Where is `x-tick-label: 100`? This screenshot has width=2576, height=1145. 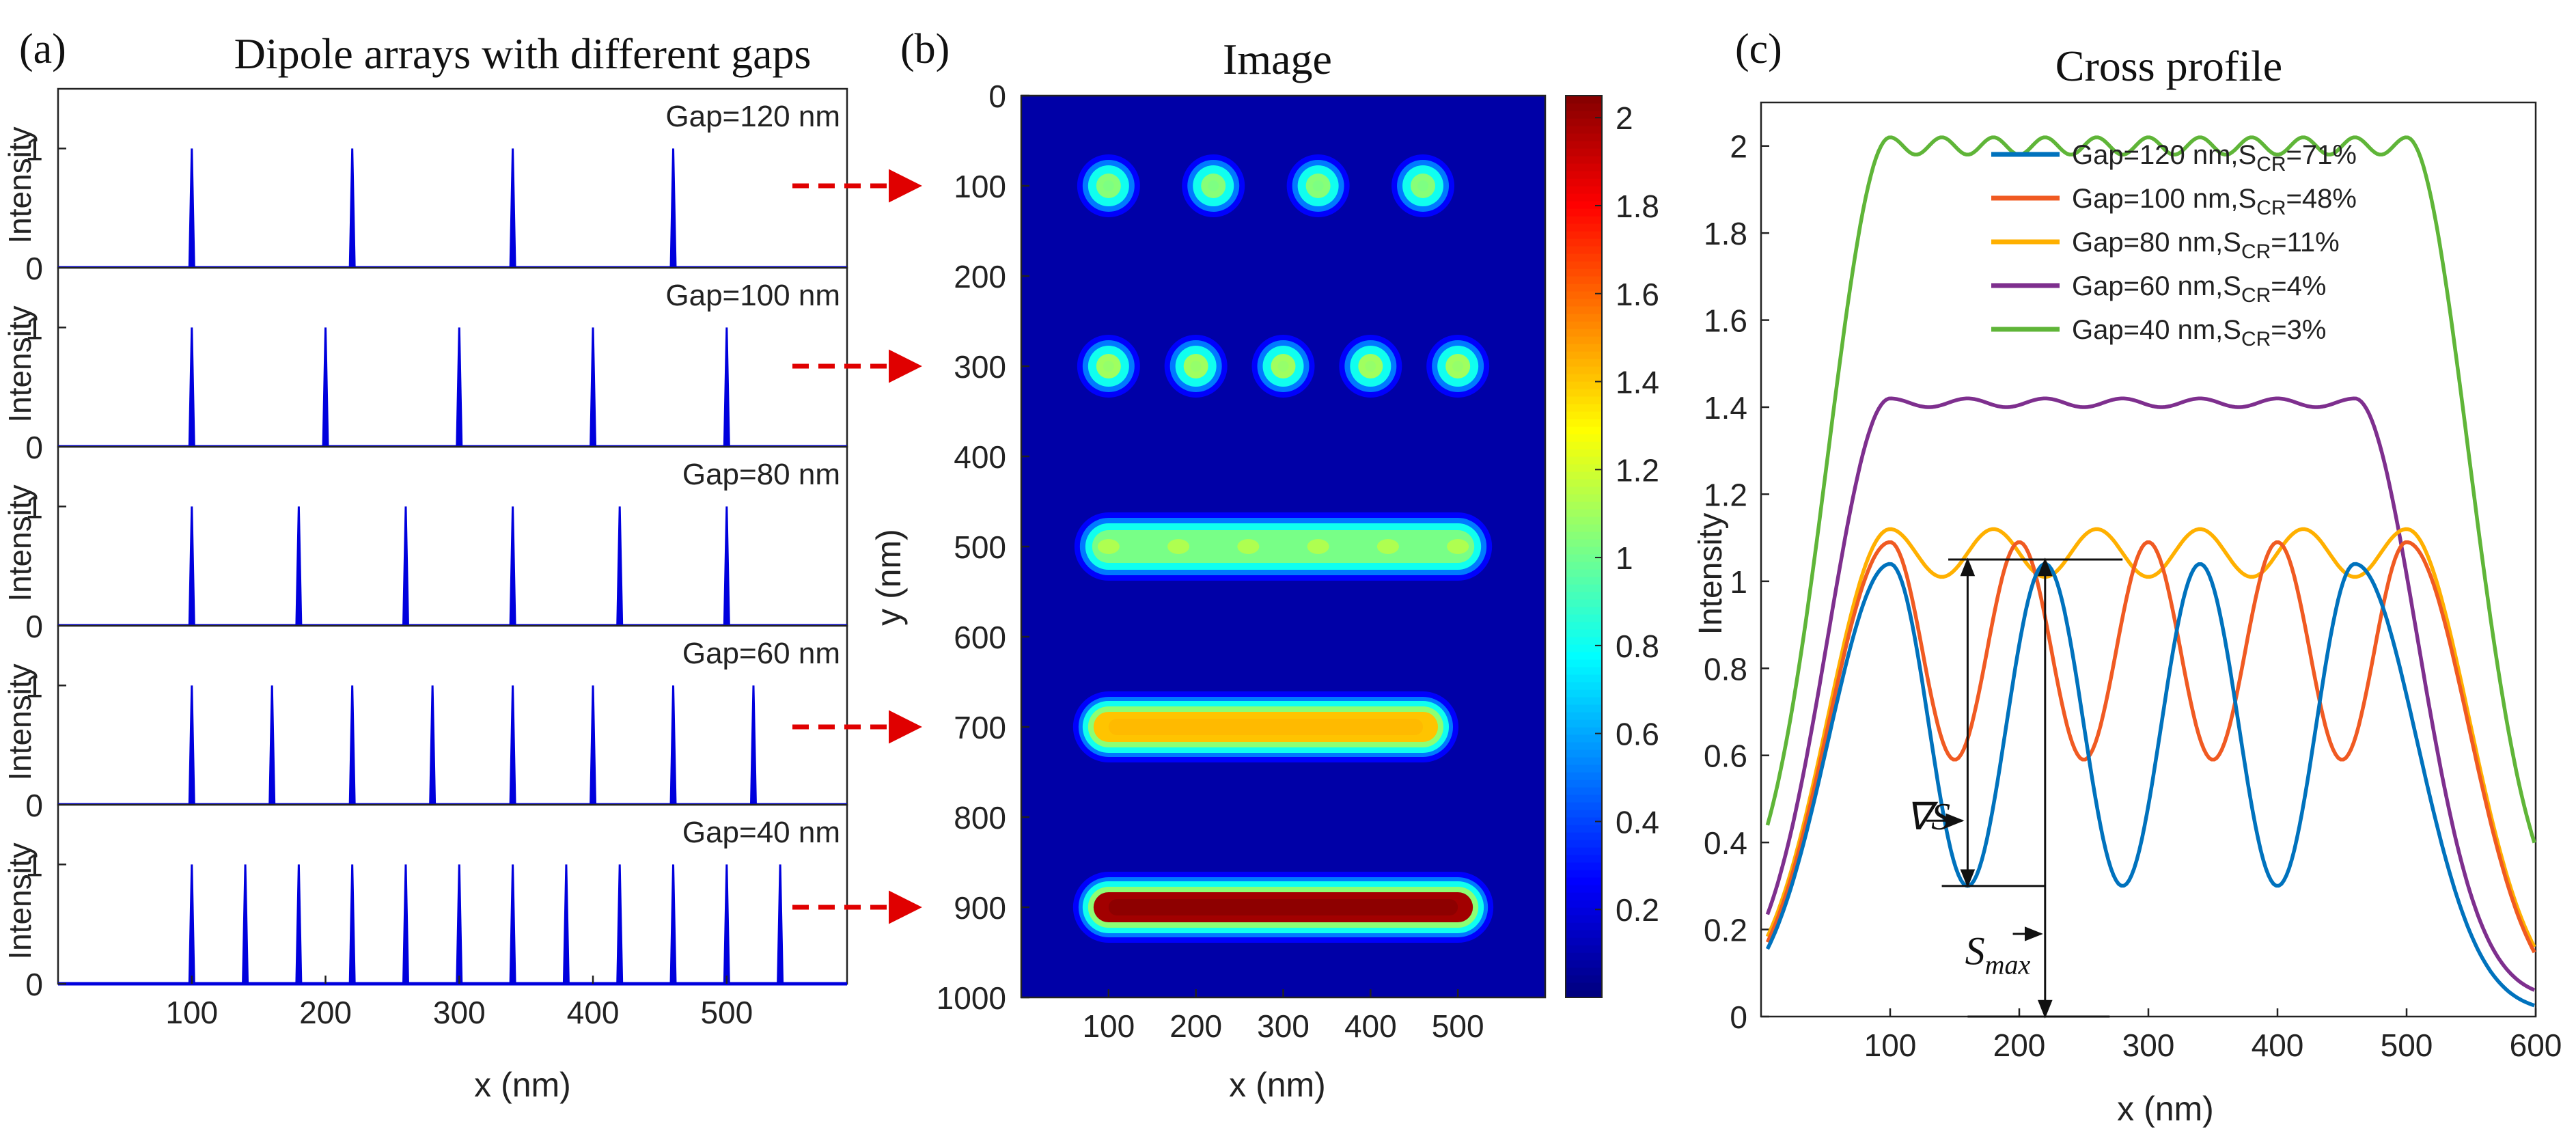
x-tick-label: 100 is located at coordinates (192, 1012).